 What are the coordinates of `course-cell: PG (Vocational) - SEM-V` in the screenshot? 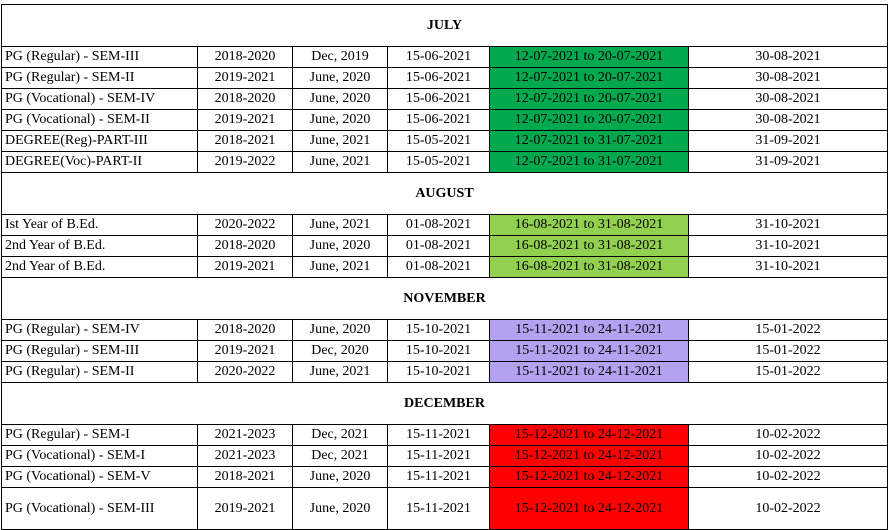 It's located at (99, 477).